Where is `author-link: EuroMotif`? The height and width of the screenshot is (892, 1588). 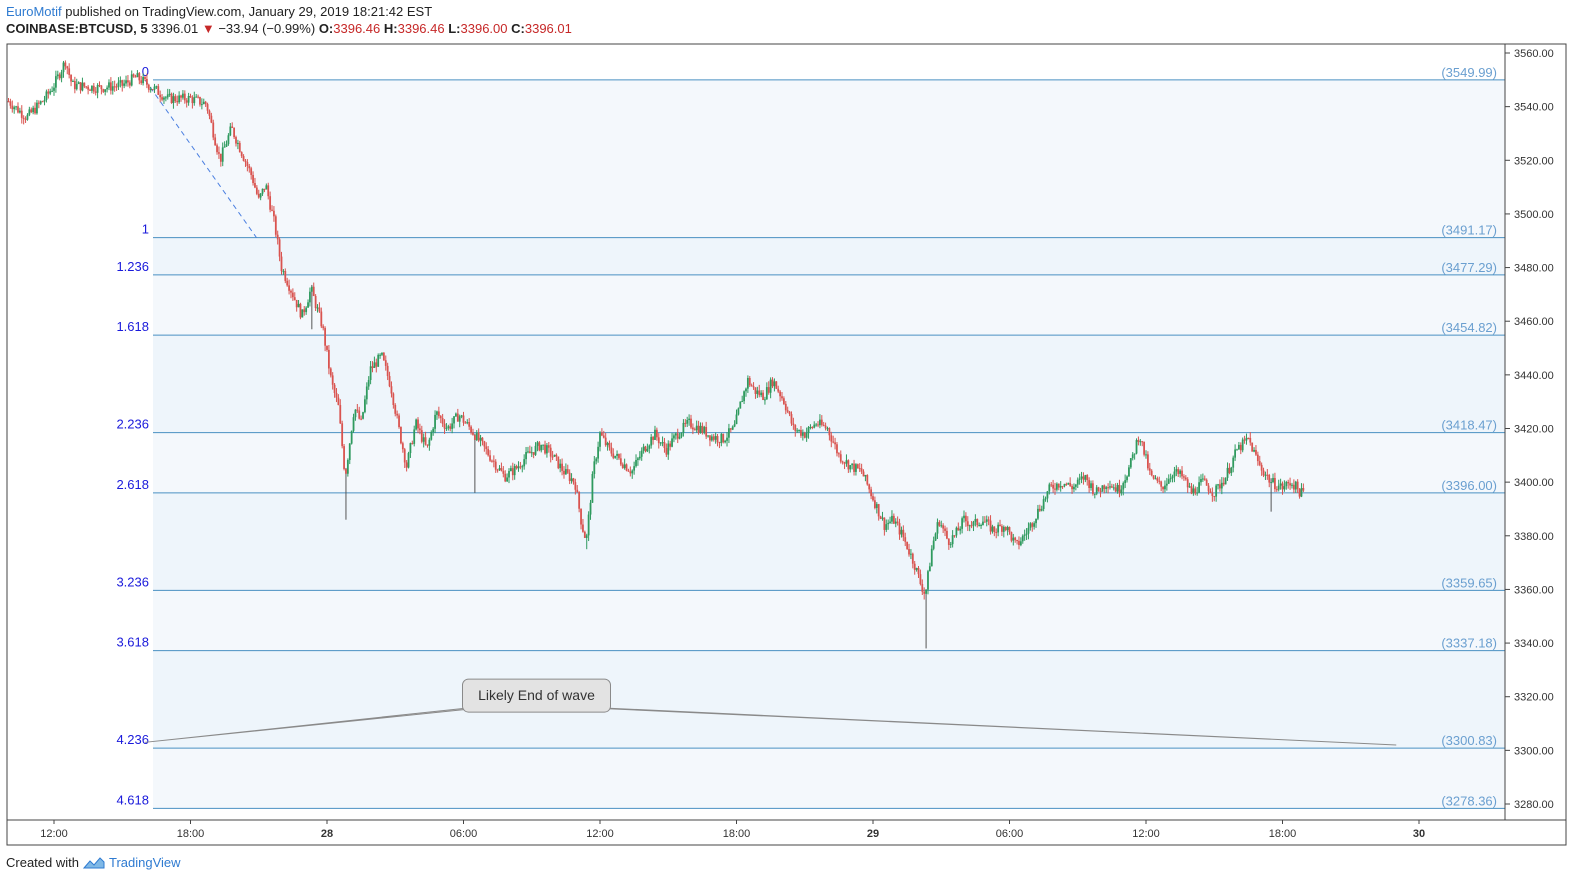 author-link: EuroMotif is located at coordinates (34, 11).